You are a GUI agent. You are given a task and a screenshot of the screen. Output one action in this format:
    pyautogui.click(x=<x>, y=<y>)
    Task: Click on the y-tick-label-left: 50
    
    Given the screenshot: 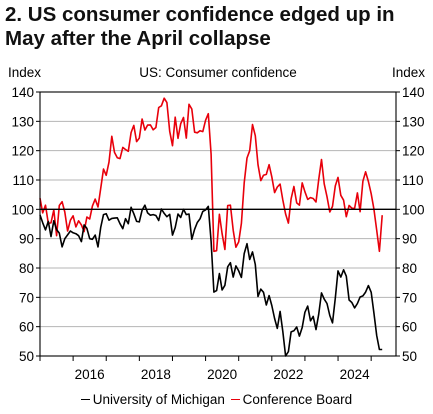 What is the action you would take?
    pyautogui.click(x=26, y=356)
    